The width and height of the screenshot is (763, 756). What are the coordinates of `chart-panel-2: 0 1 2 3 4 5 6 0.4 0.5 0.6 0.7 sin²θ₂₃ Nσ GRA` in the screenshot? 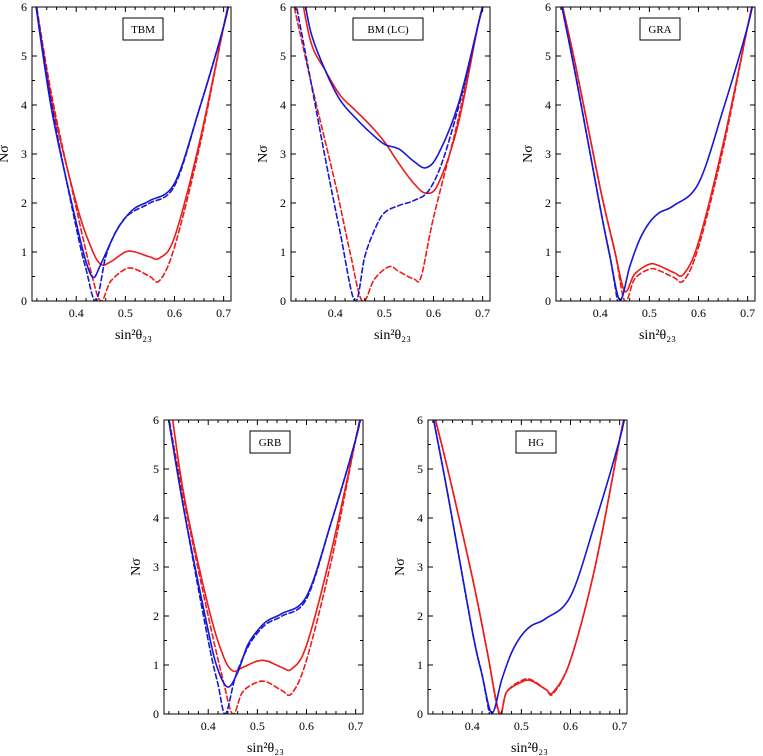 It's located at (638, 171).